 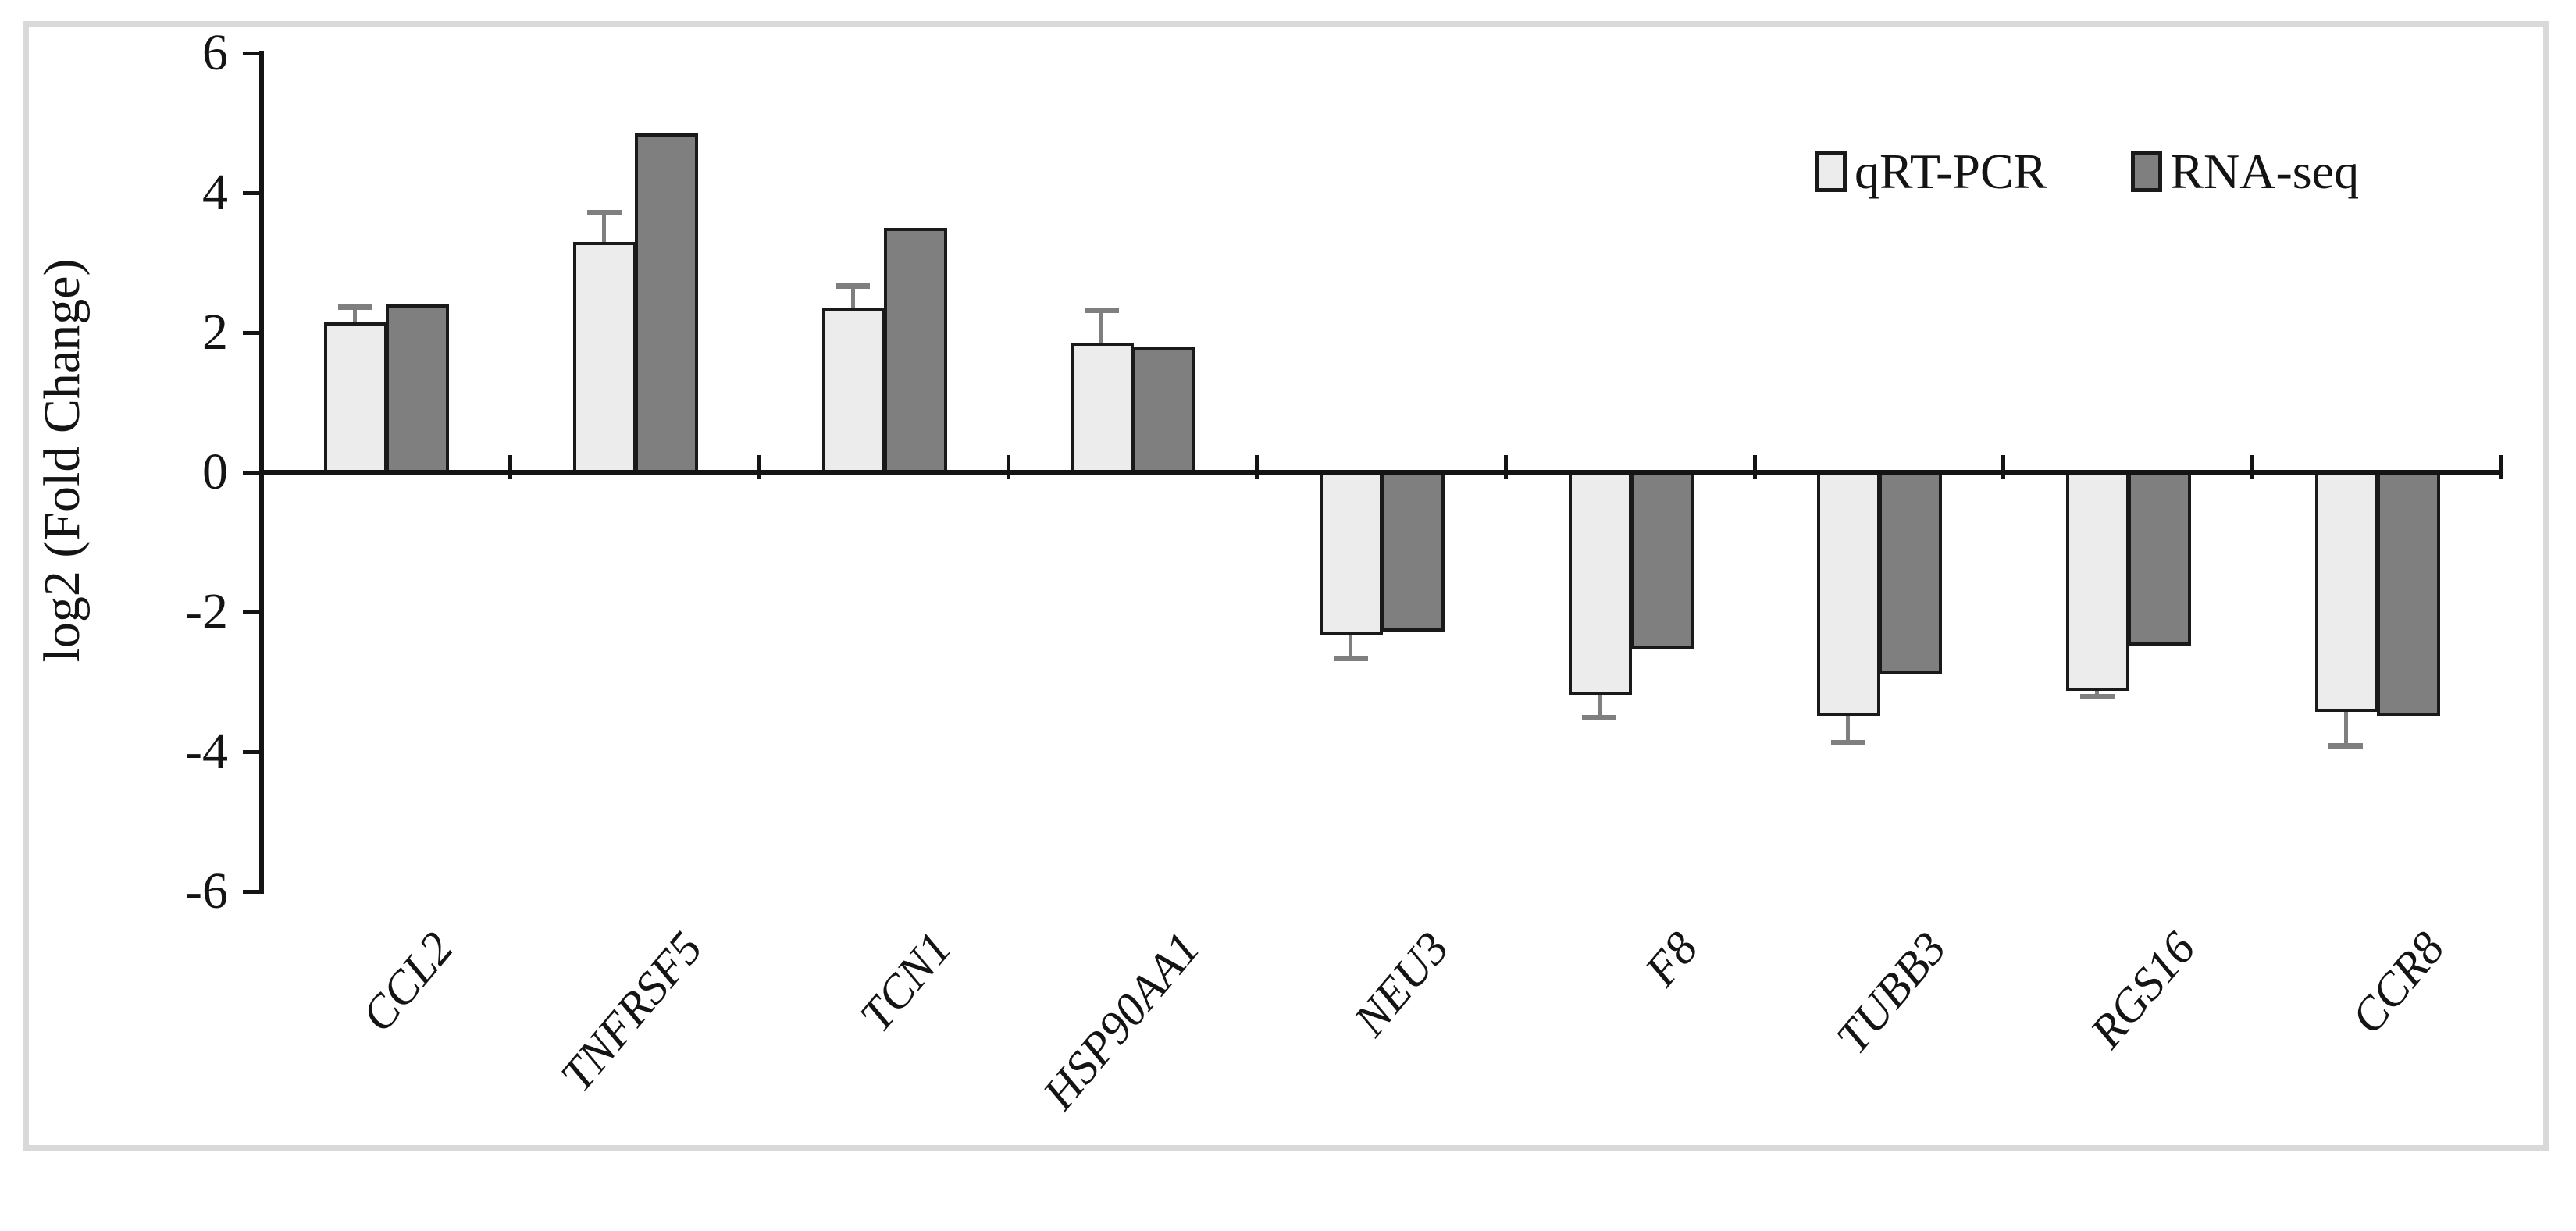 What do you see at coordinates (215, 472) in the screenshot?
I see `y-tick-label: 0` at bounding box center [215, 472].